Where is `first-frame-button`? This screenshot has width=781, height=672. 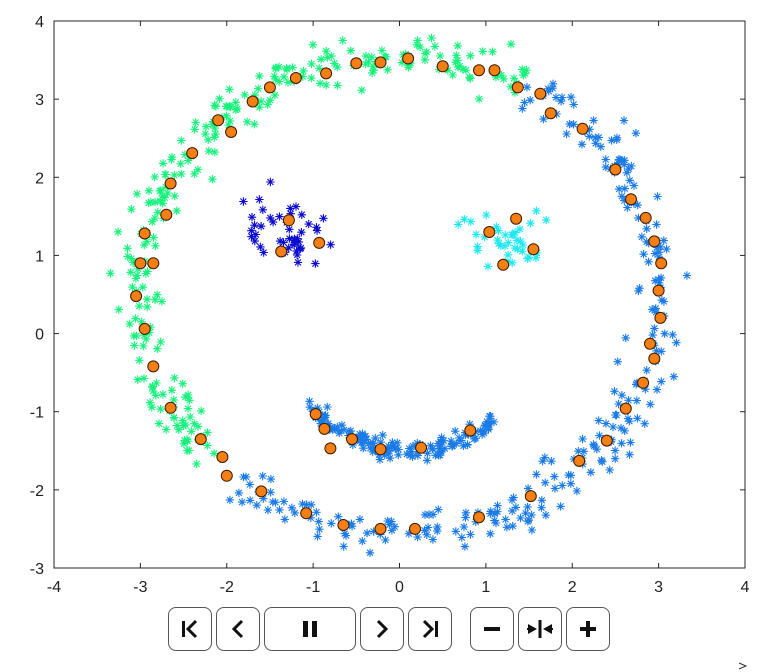 first-frame-button is located at coordinates (190, 629).